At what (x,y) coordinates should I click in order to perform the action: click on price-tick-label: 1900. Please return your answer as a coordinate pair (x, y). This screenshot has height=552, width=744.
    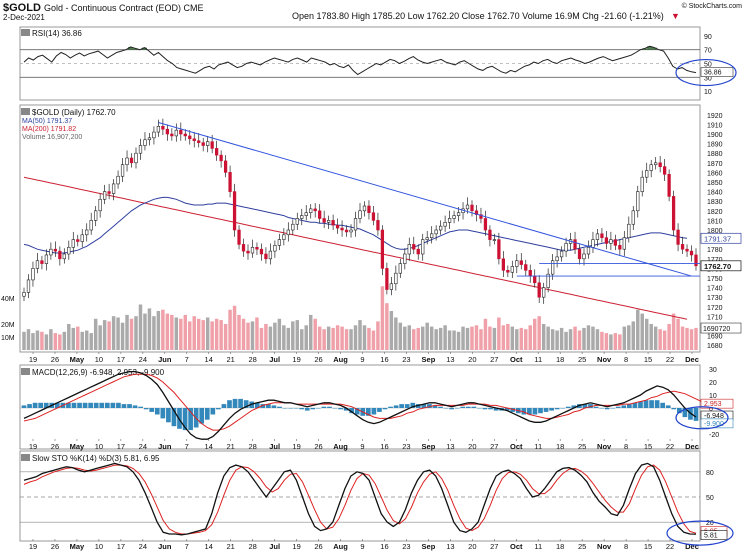
    Looking at the image, I should click on (715, 135).